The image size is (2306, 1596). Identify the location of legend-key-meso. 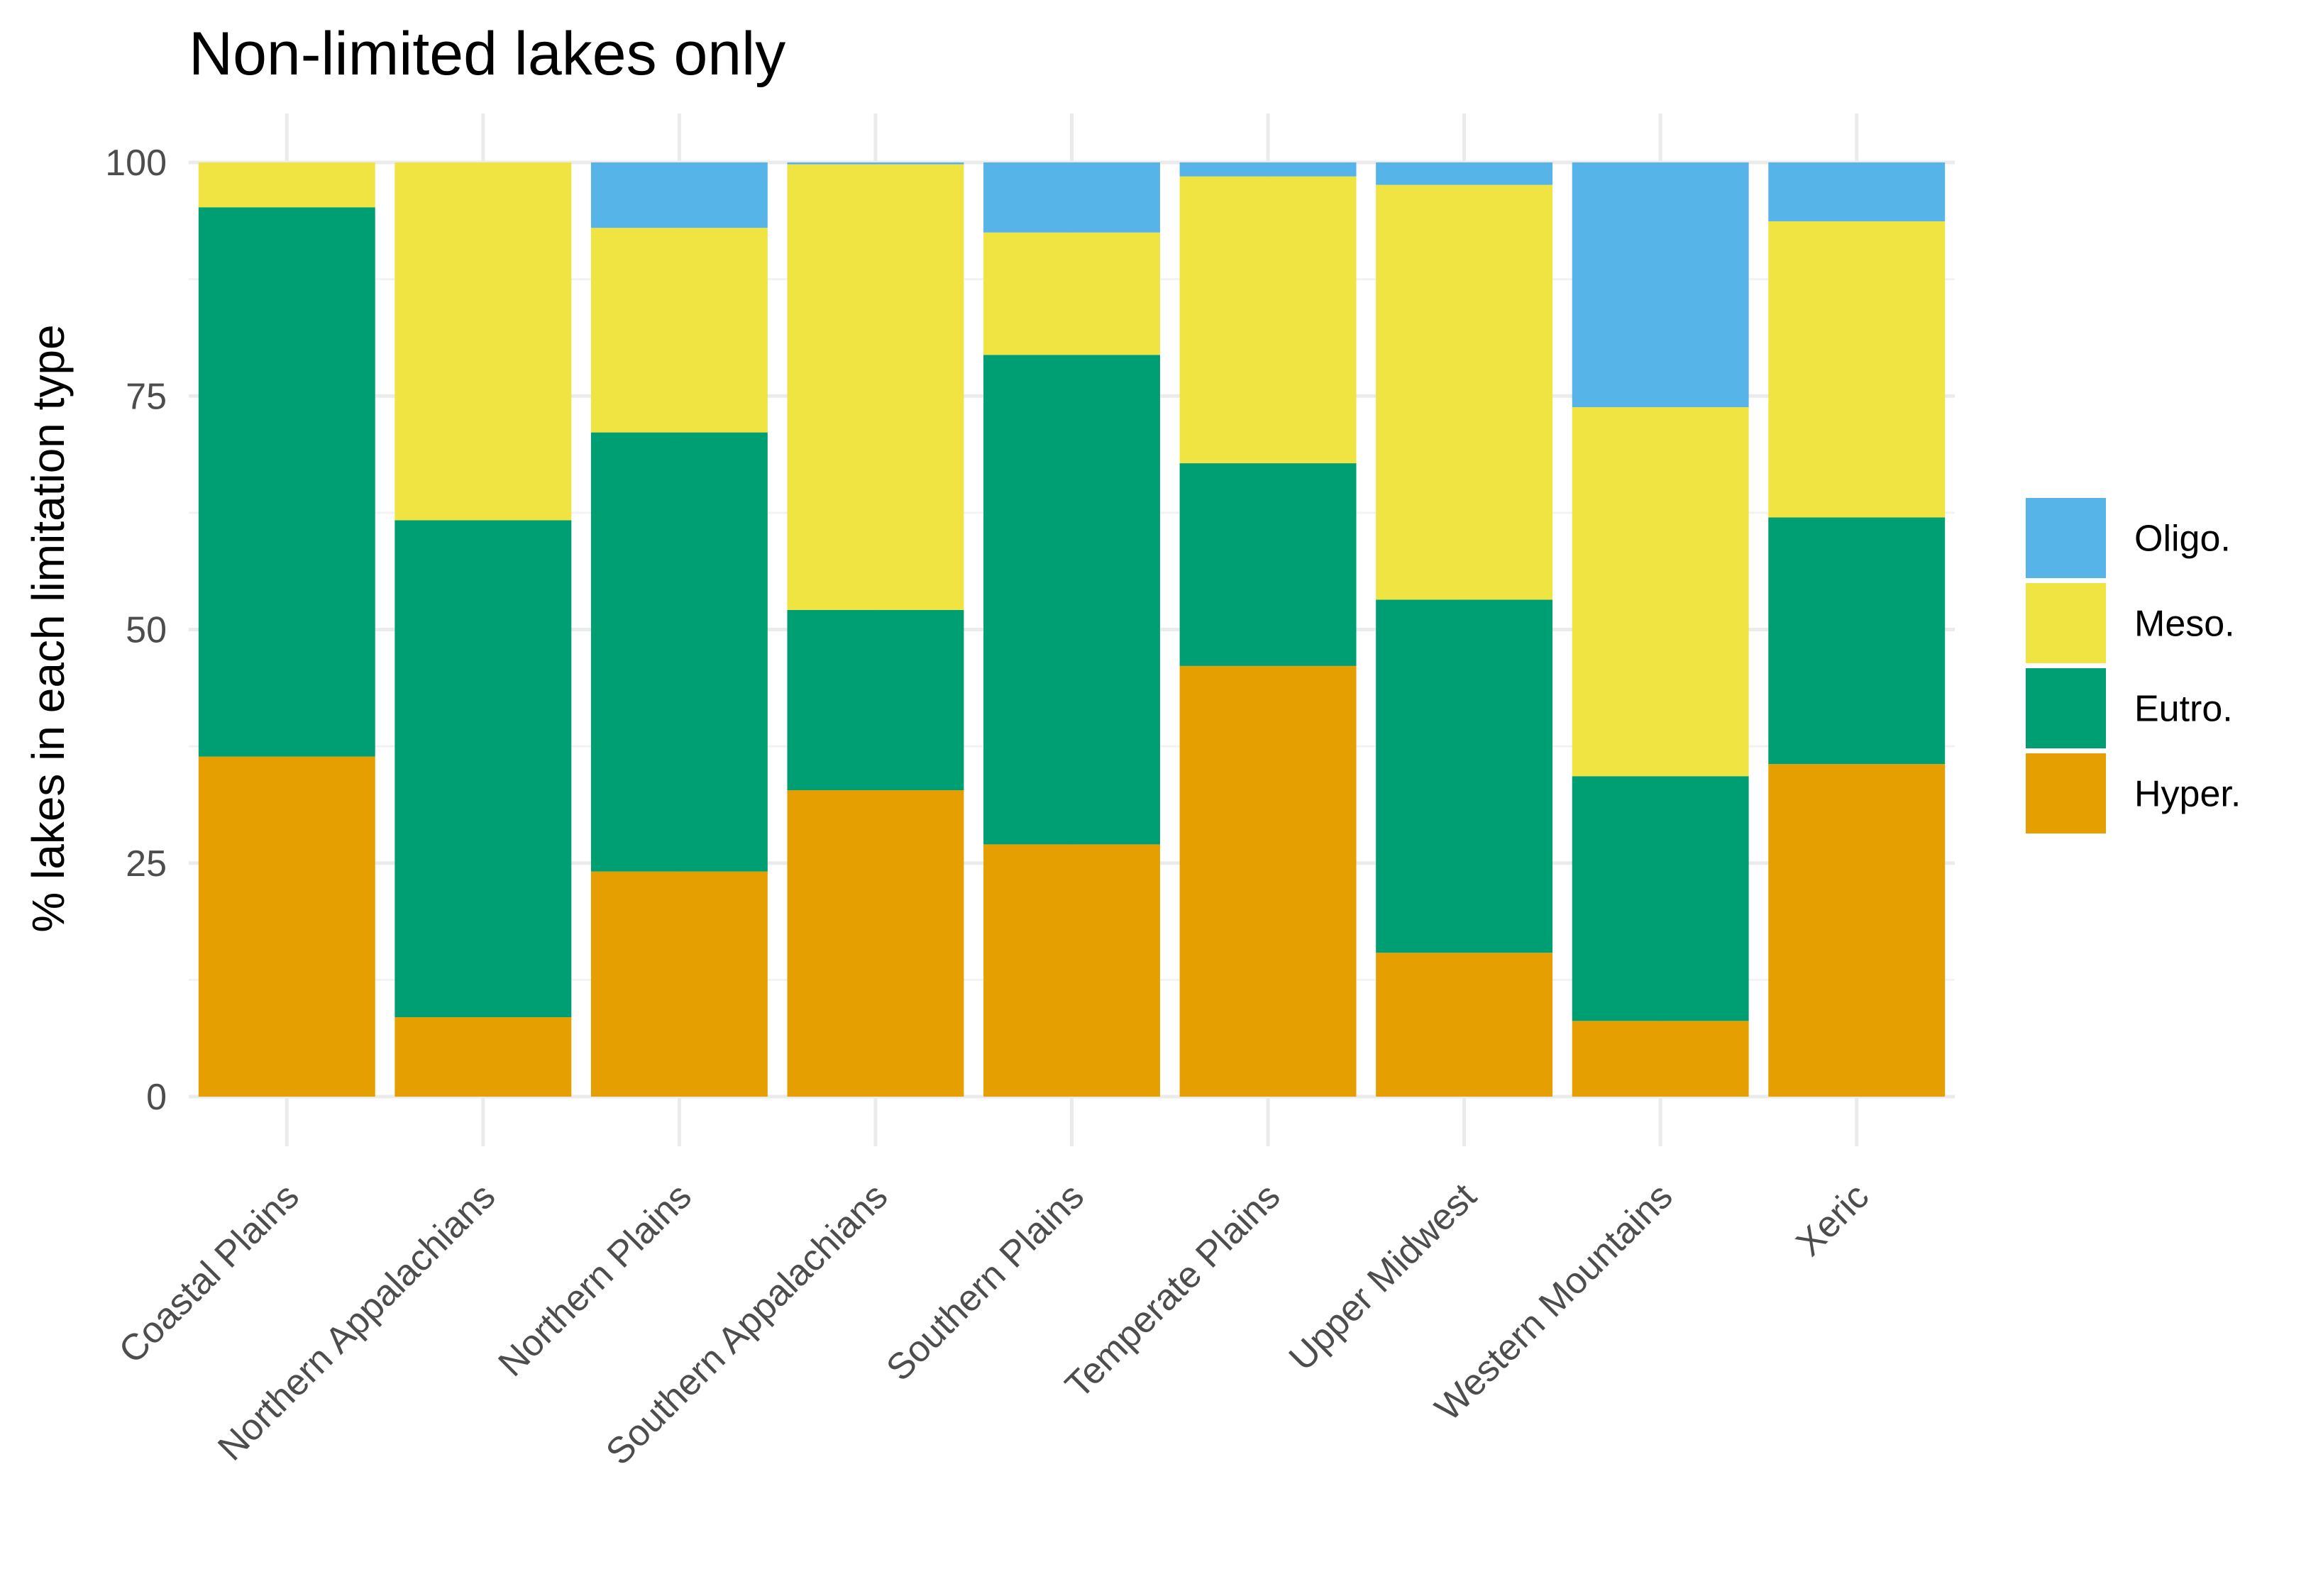
(2066, 623).